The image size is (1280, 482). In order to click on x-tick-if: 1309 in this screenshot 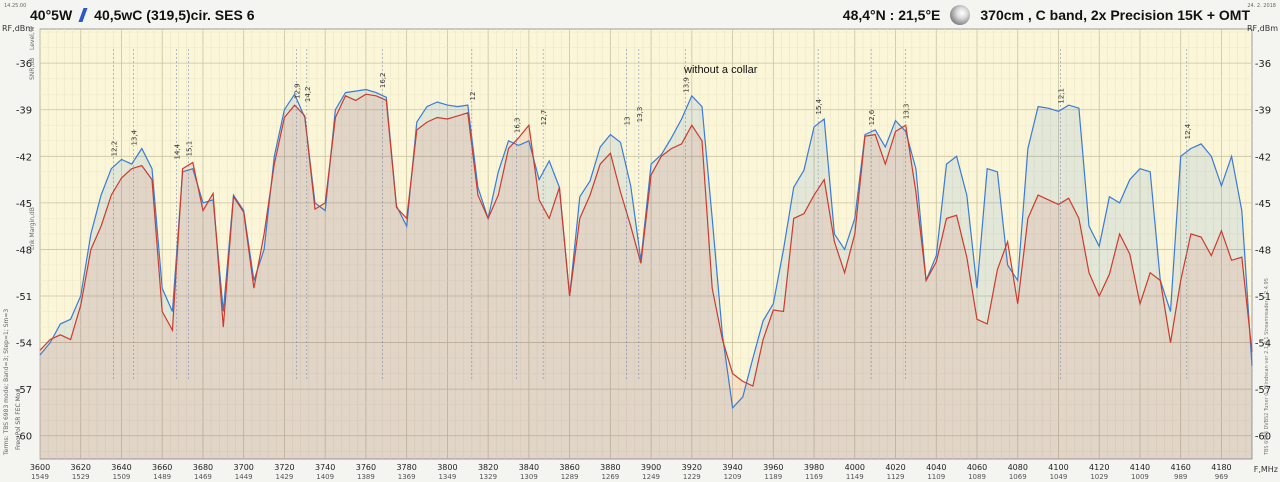, I will do `click(529, 477)`.